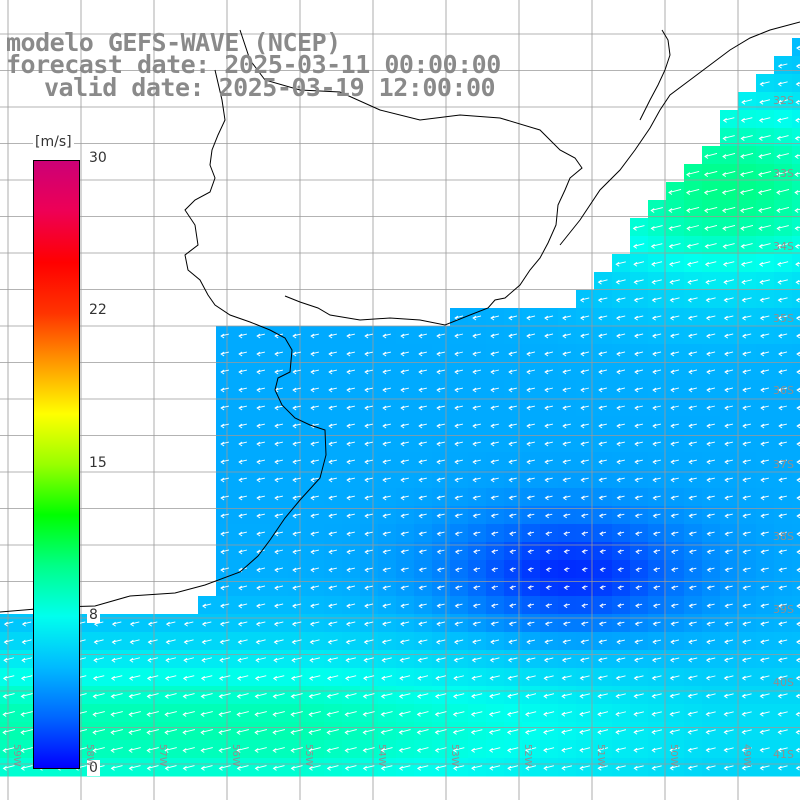  What do you see at coordinates (98, 158) in the screenshot?
I see `colorbar-tick: 30` at bounding box center [98, 158].